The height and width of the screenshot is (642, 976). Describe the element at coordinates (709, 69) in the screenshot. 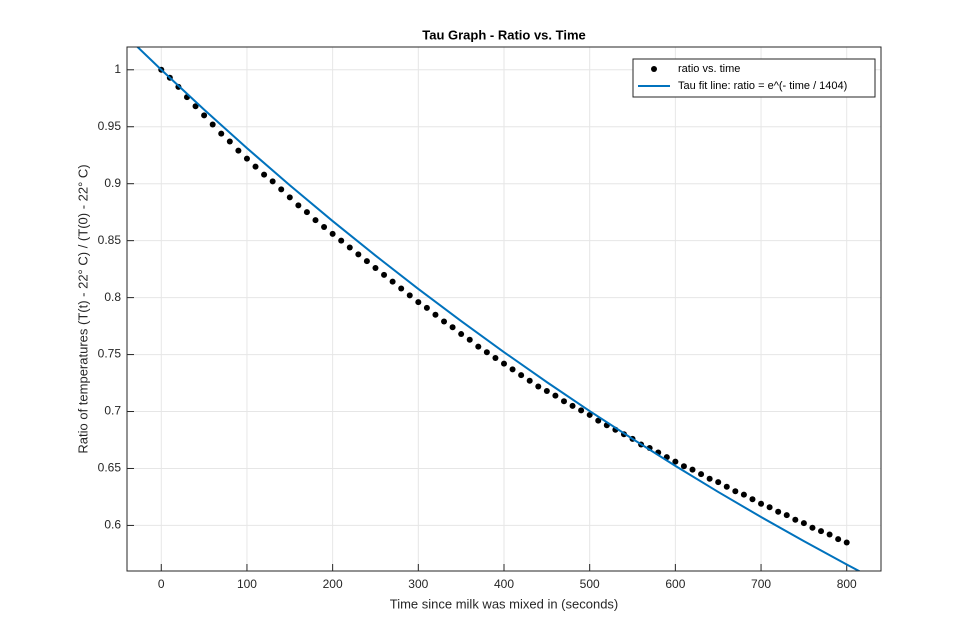

I see `legend-label: ratio vs. time` at that location.